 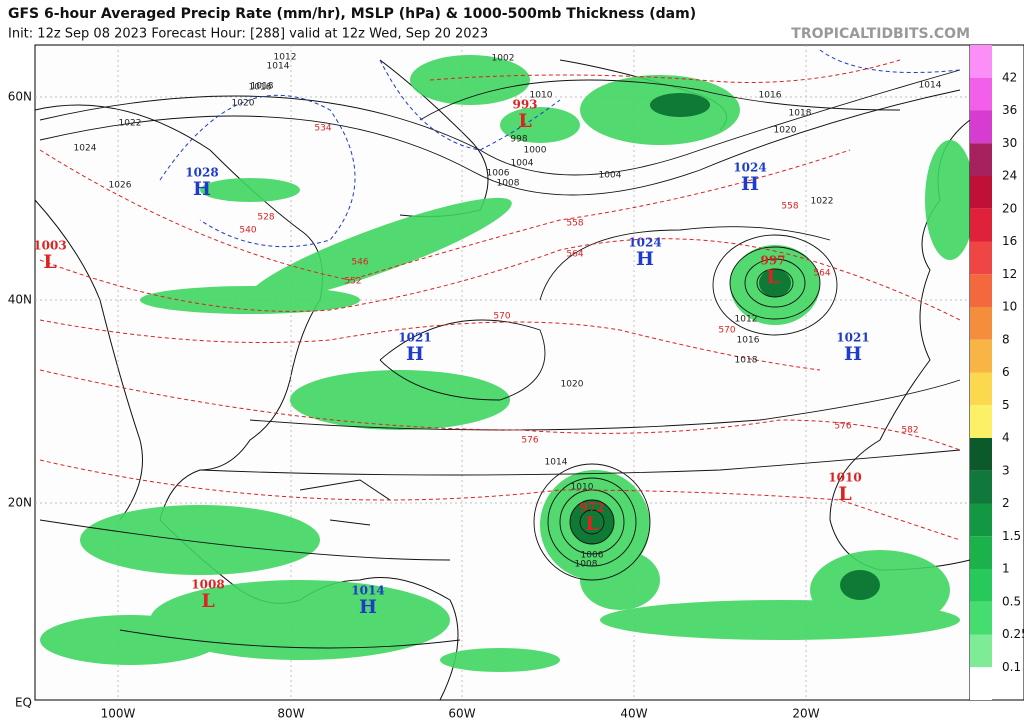 I want to click on colorbar-label: 0.1, so click(x=1011, y=667).